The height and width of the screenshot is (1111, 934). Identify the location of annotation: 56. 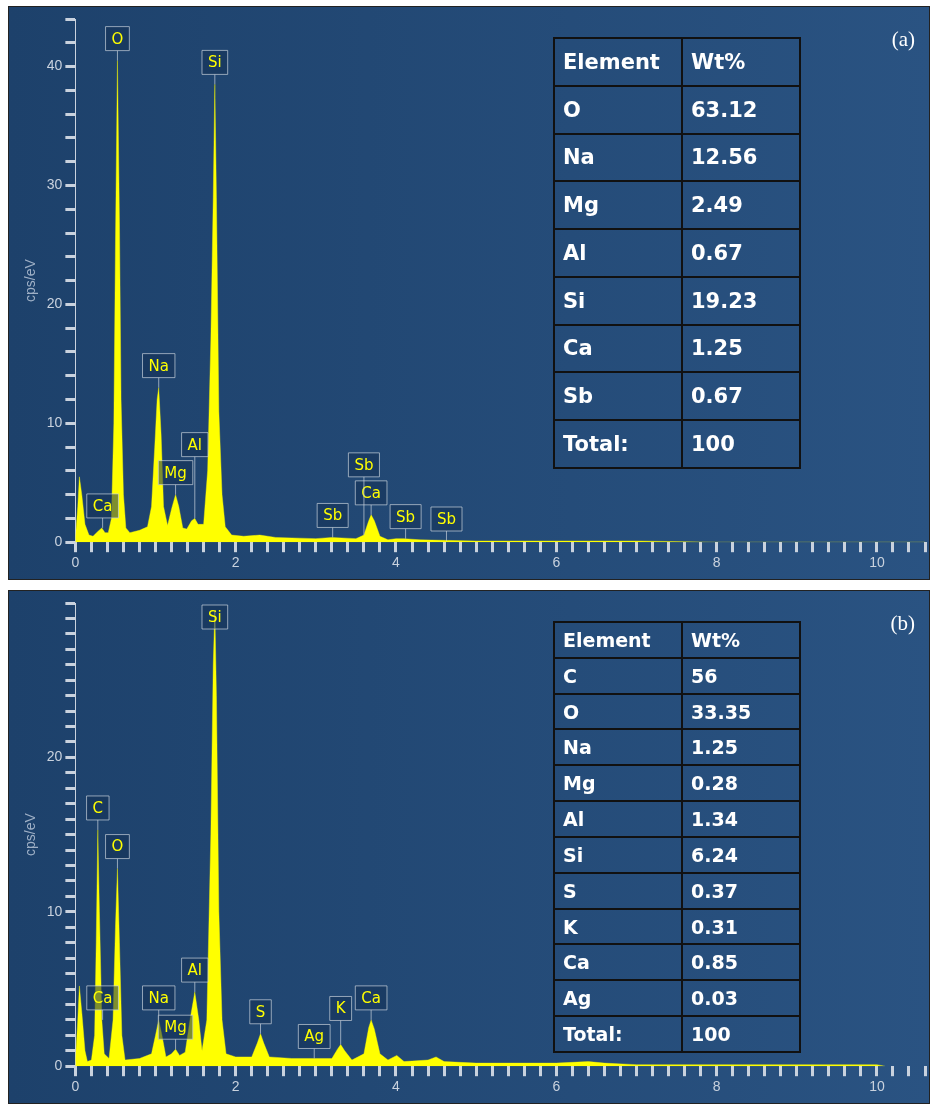
(741, 675).